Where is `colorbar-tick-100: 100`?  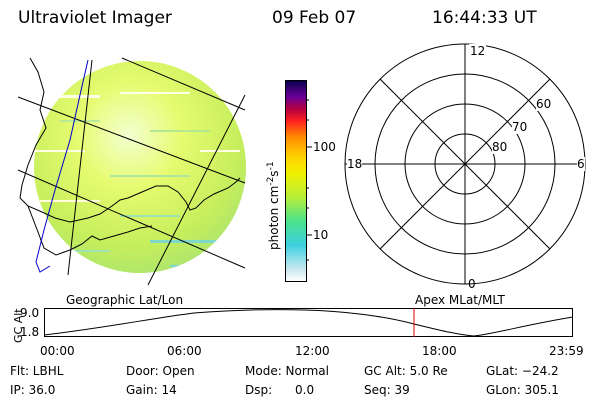 colorbar-tick-100: 100 is located at coordinates (324, 147).